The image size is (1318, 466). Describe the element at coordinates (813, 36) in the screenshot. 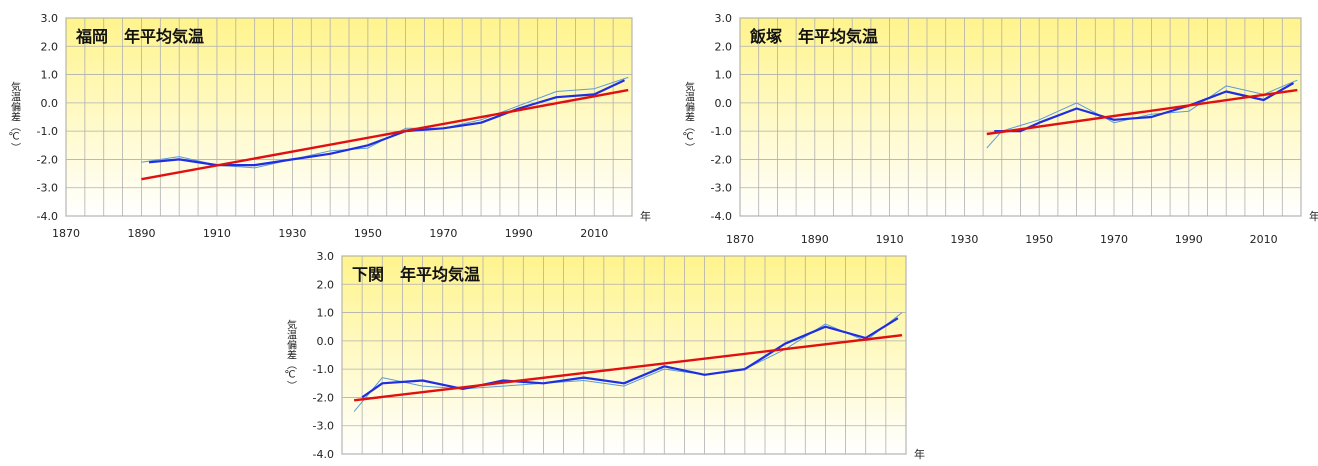

I see `chart-title: 飯塚 年平均気温` at that location.